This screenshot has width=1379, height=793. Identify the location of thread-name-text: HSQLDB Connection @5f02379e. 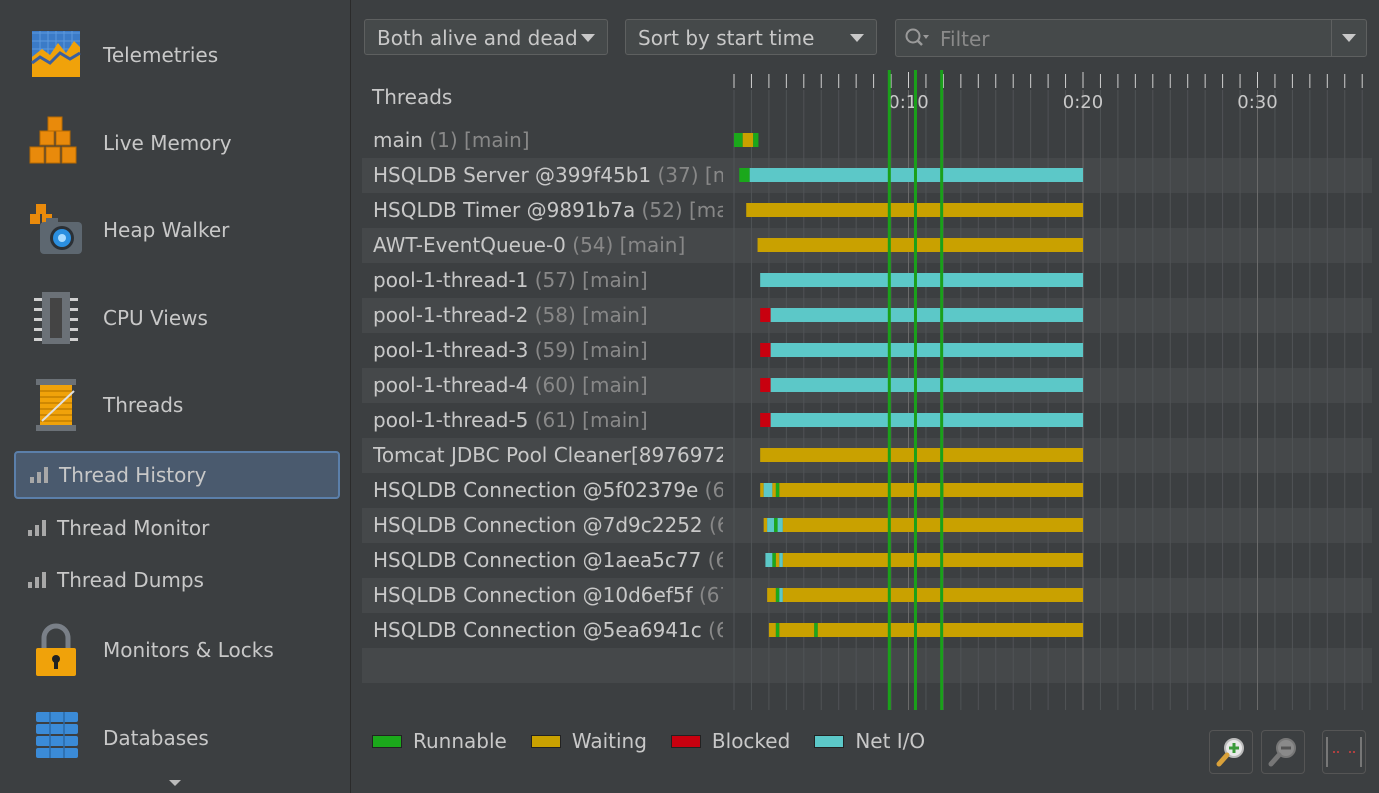
(536, 490).